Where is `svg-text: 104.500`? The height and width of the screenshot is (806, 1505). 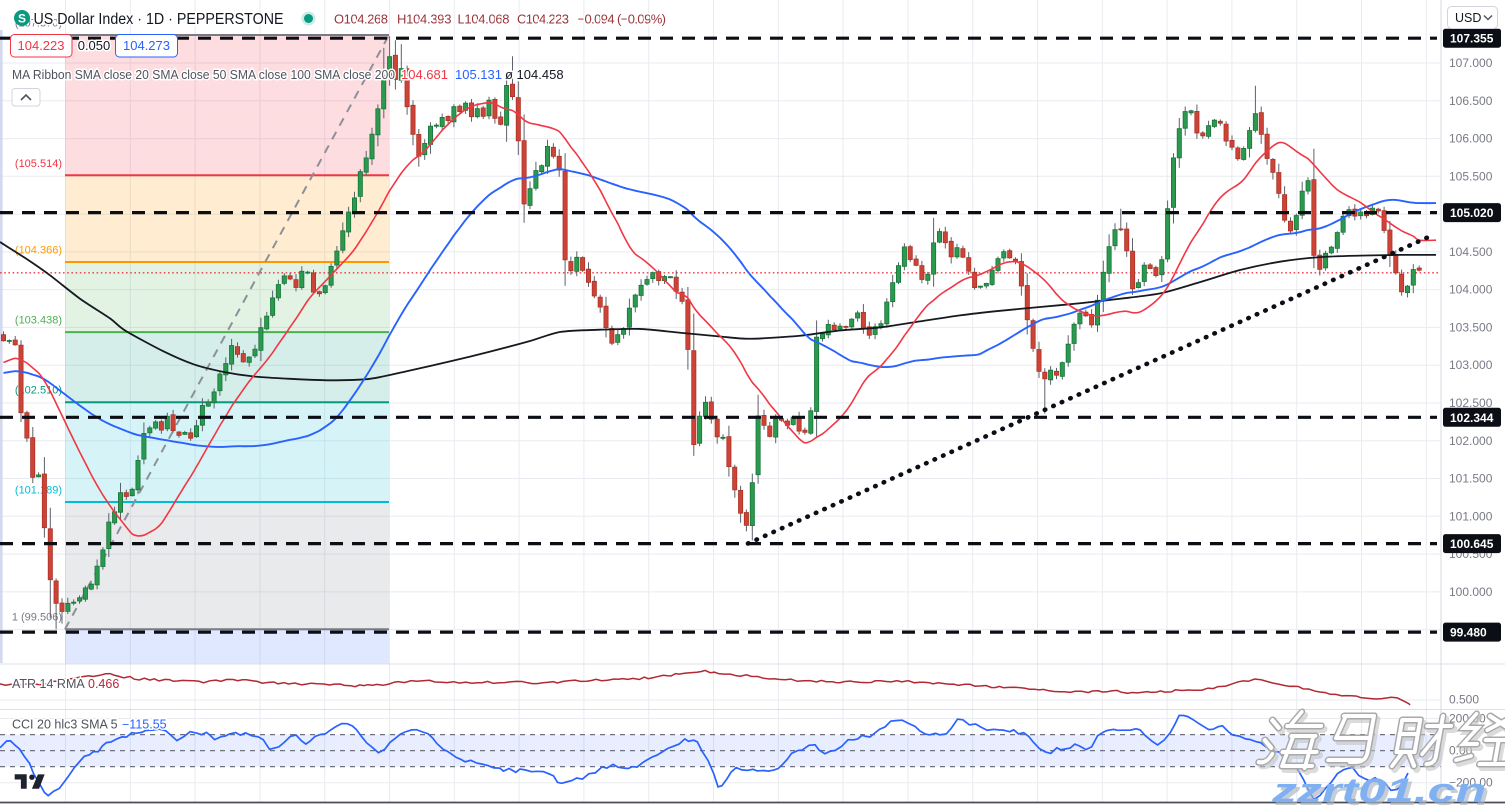
svg-text: 104.500 is located at coordinates (1471, 252).